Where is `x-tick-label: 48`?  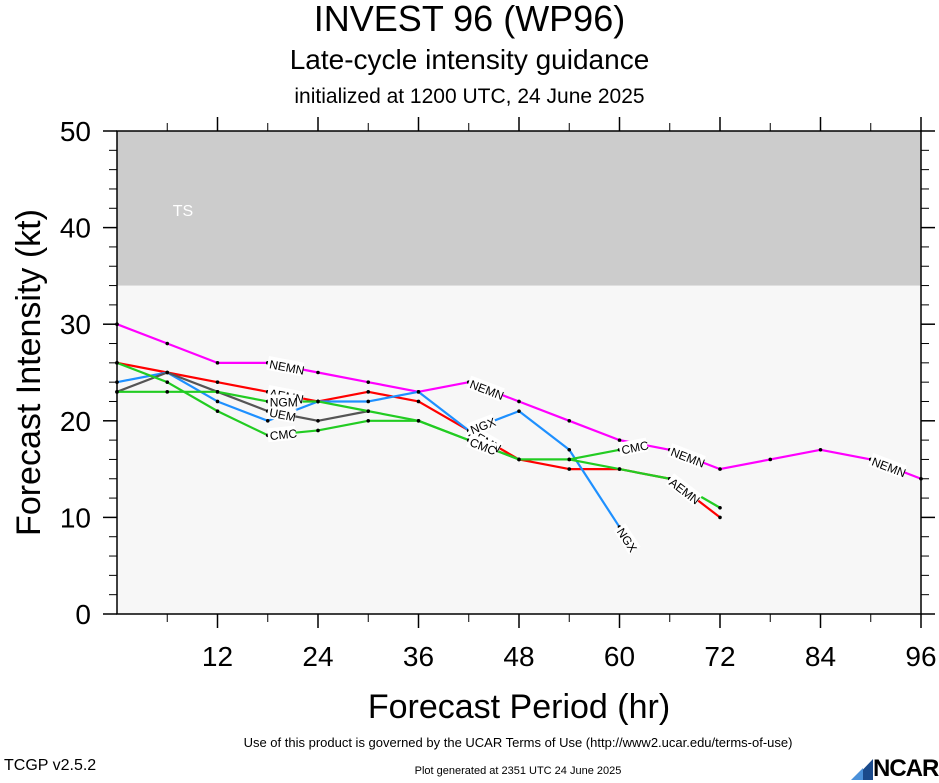 x-tick-label: 48 is located at coordinates (518, 656).